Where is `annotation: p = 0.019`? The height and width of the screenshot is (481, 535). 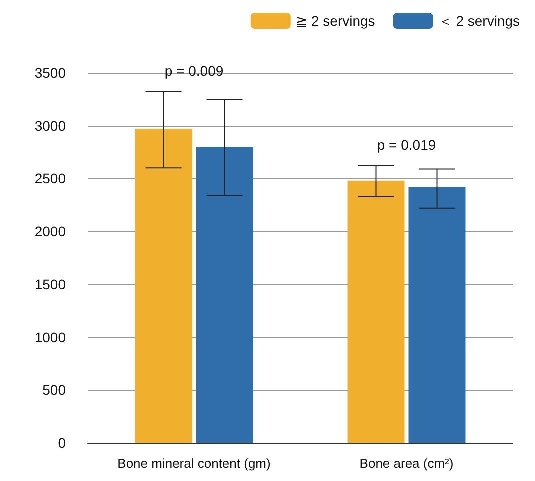 annotation: p = 0.019 is located at coordinates (406, 145).